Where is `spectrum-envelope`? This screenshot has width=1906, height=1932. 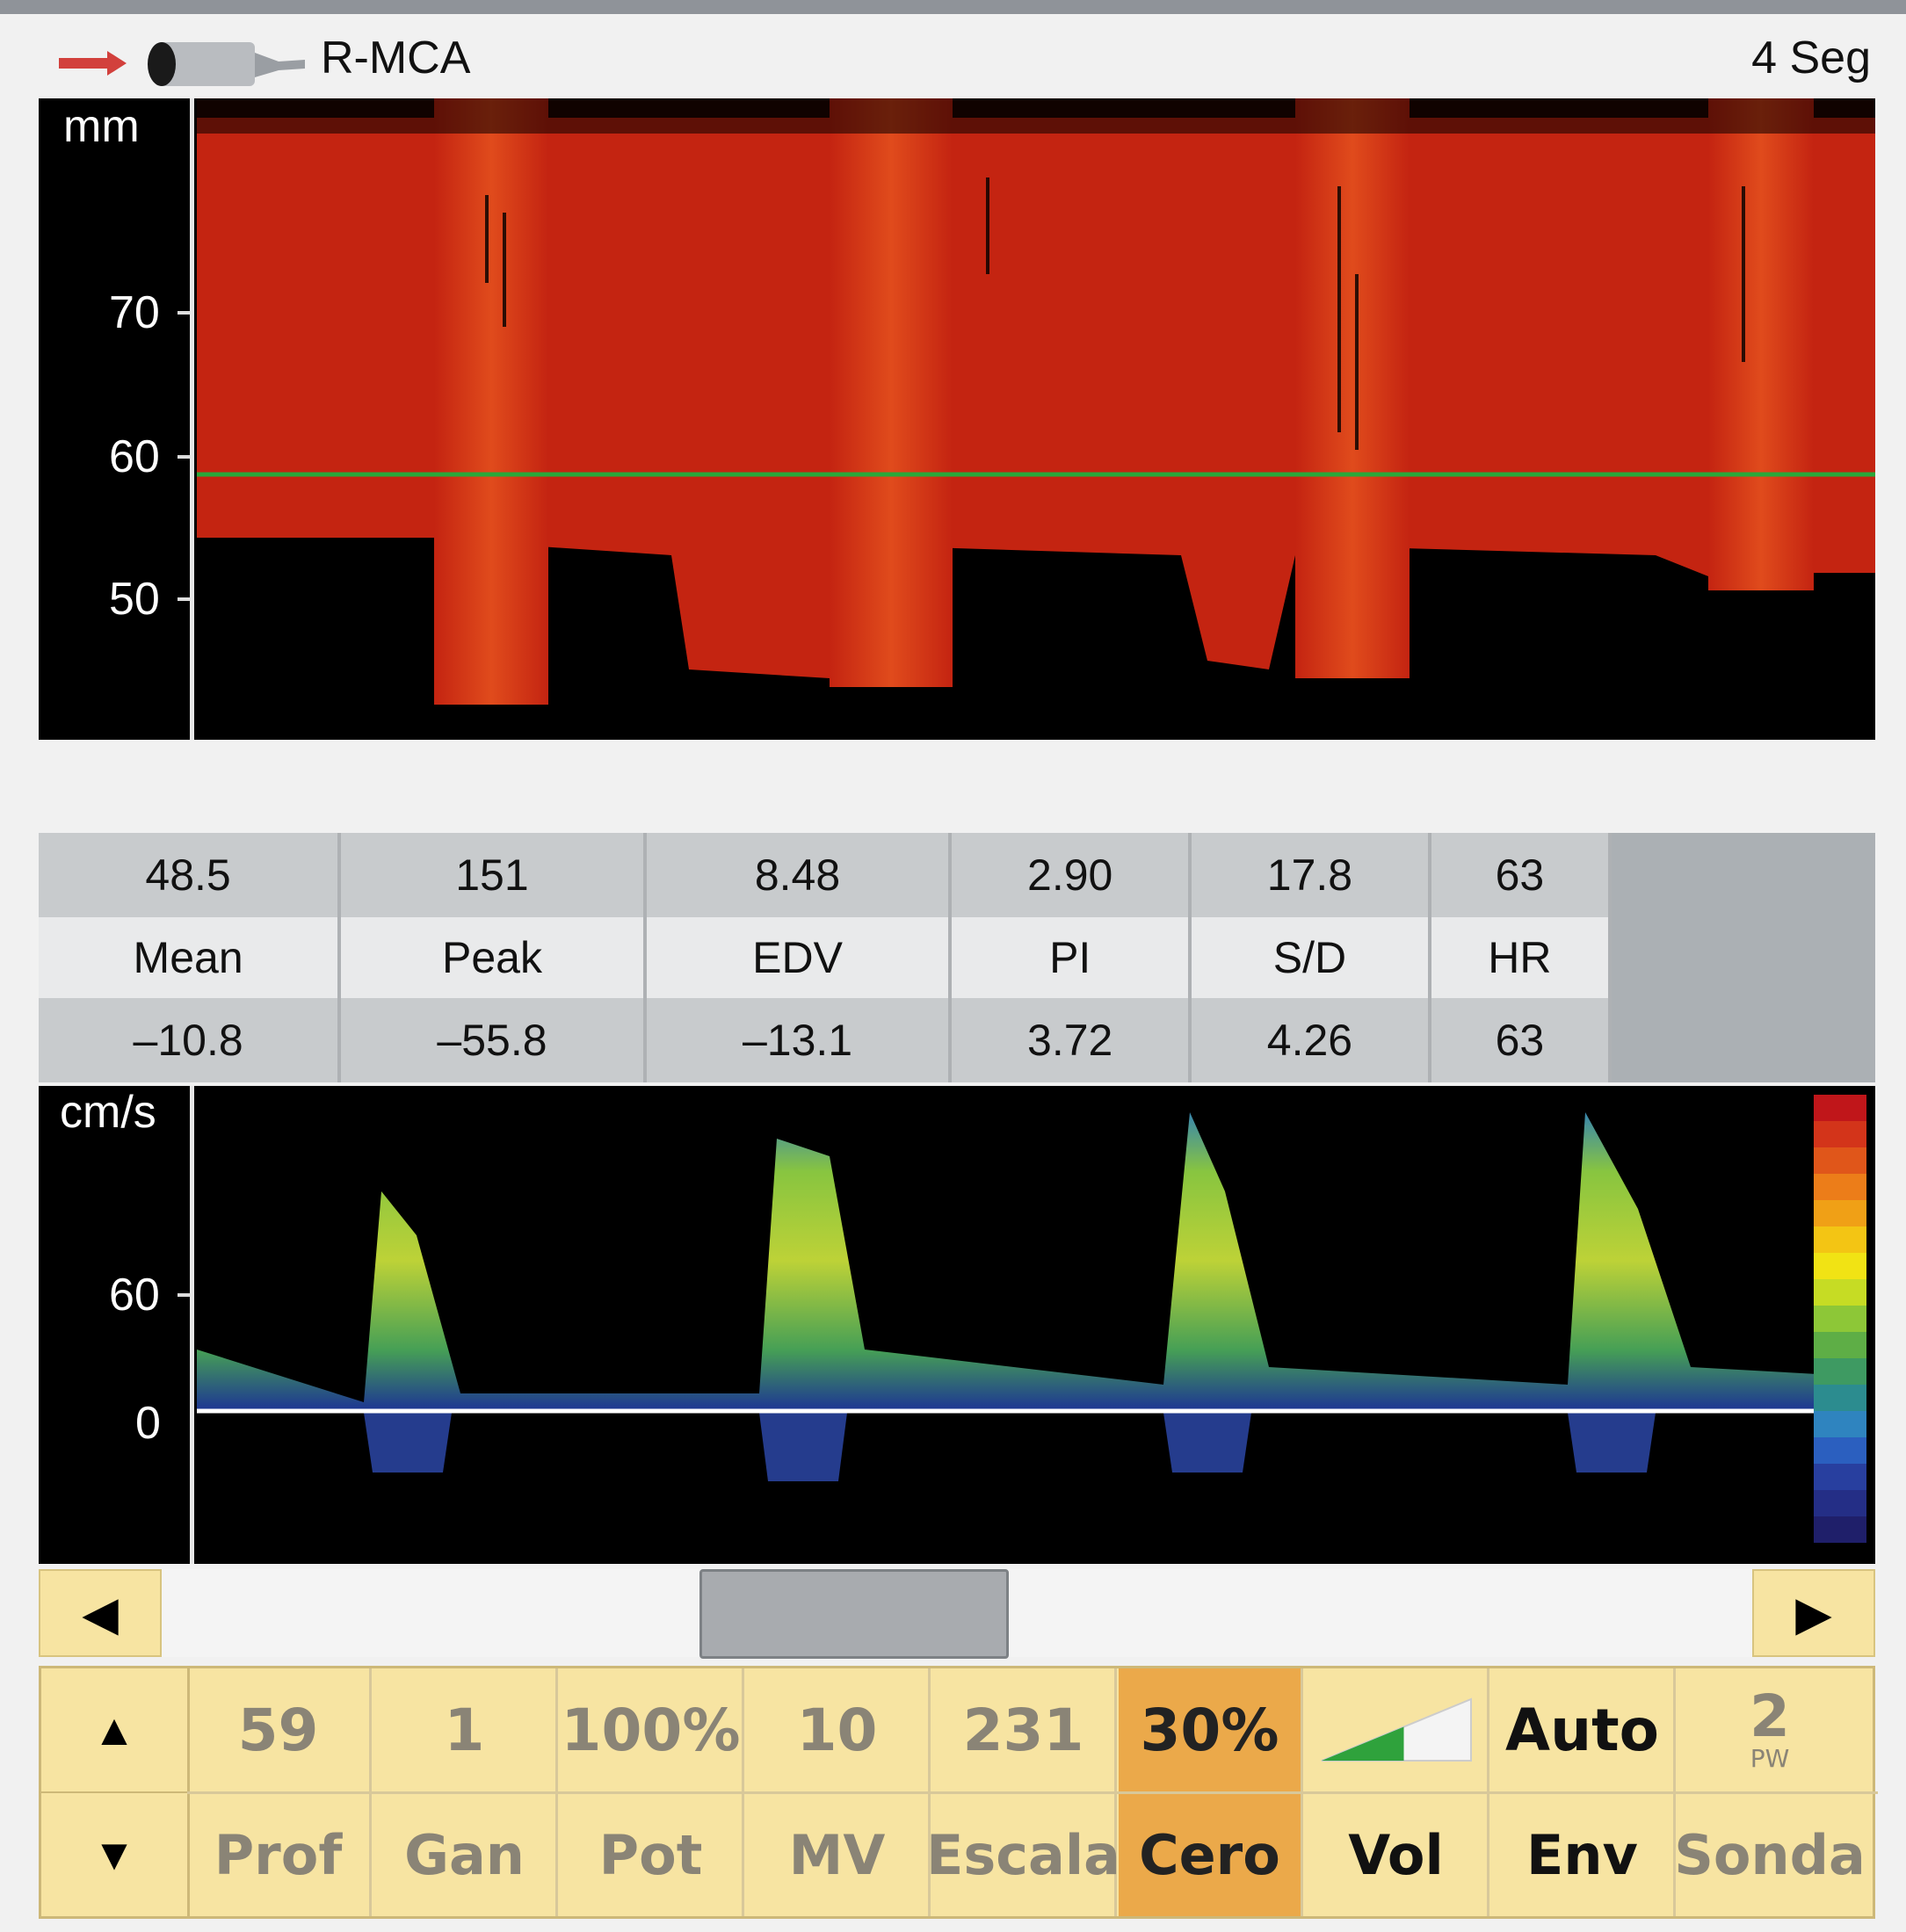 spectrum-envelope is located at coordinates (1023, 1260).